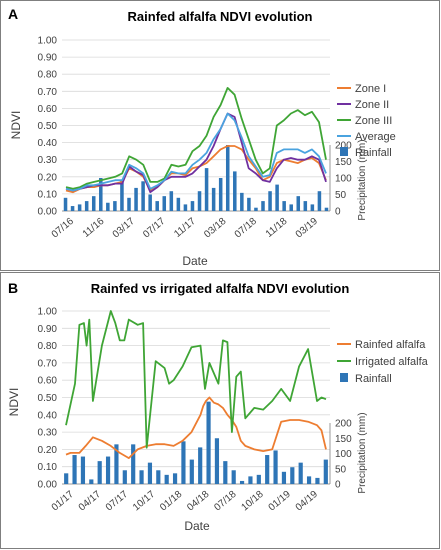  I want to click on x-tick-label: 10/17, so click(144, 501).